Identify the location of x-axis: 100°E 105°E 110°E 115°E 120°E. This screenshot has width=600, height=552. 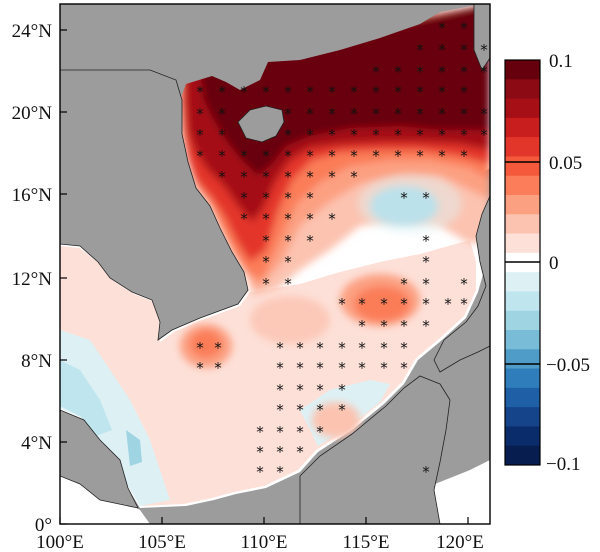
(260, 534).